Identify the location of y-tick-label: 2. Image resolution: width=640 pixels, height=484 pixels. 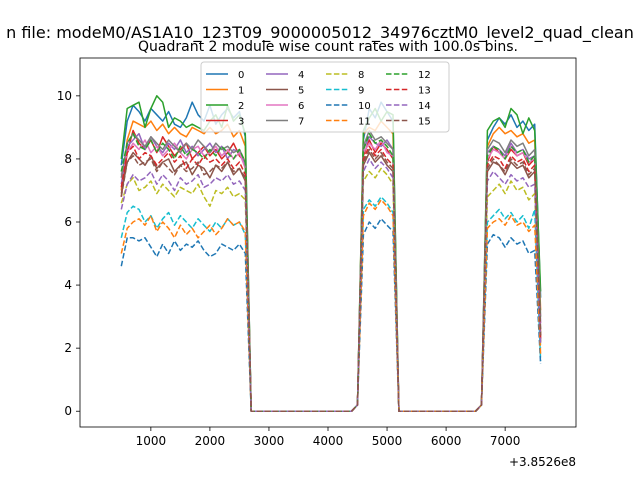
(68, 348).